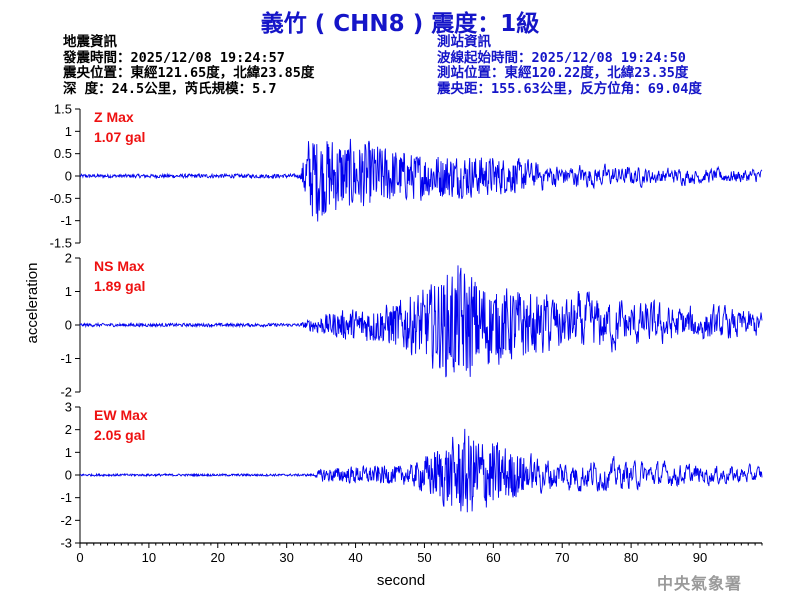  I want to click on agency-watermark: 中央氣象署, so click(700, 583).